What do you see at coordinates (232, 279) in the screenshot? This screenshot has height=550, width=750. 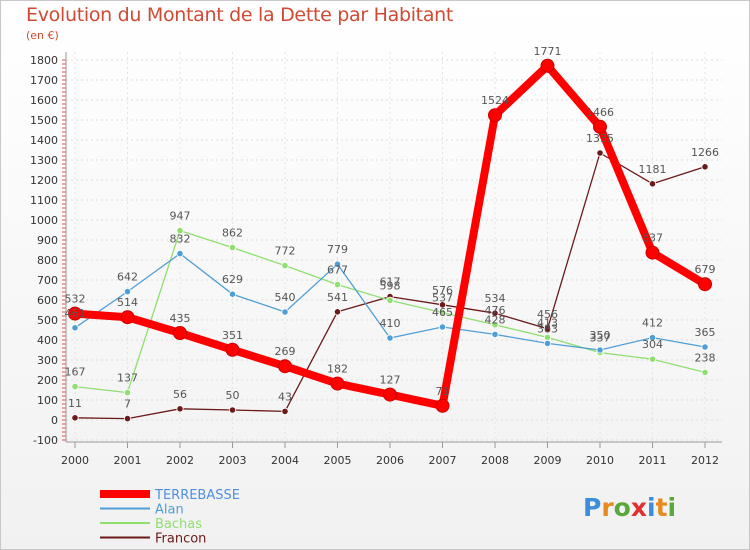 I see `data-label-alan: 629` at bounding box center [232, 279].